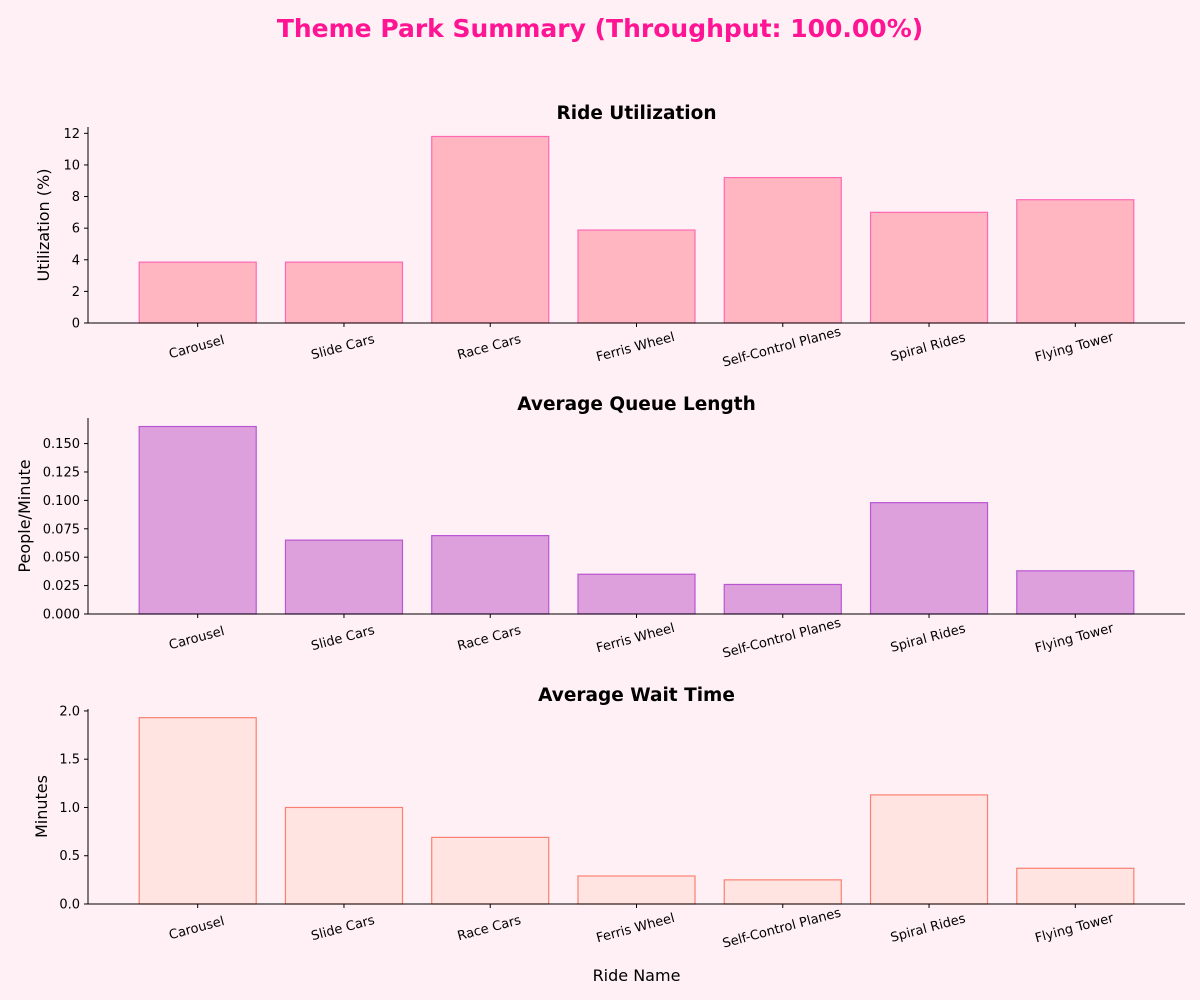  I want to click on chart1-xtick-label: Flying Tower, so click(1074, 348).